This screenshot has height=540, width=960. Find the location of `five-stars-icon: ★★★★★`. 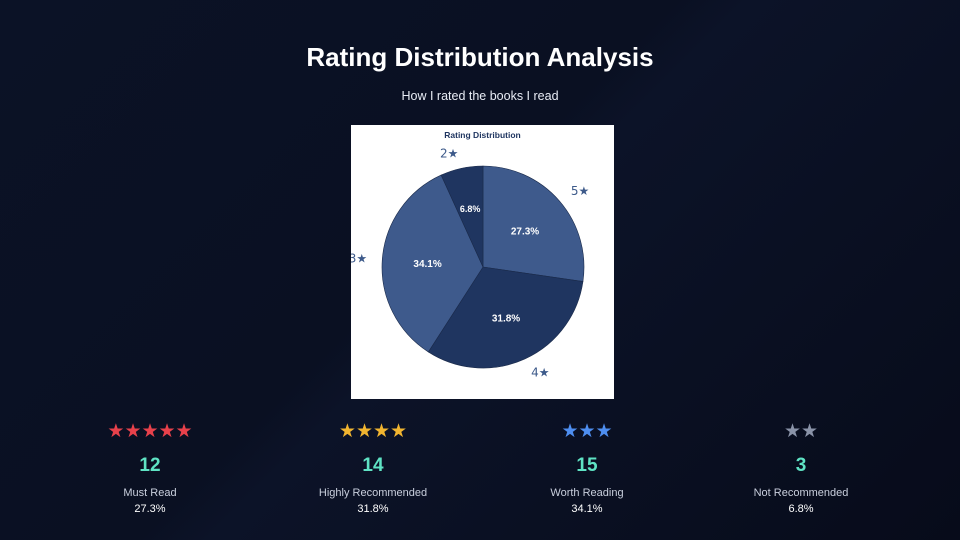

five-stars-icon: ★★★★★ is located at coordinates (150, 431).